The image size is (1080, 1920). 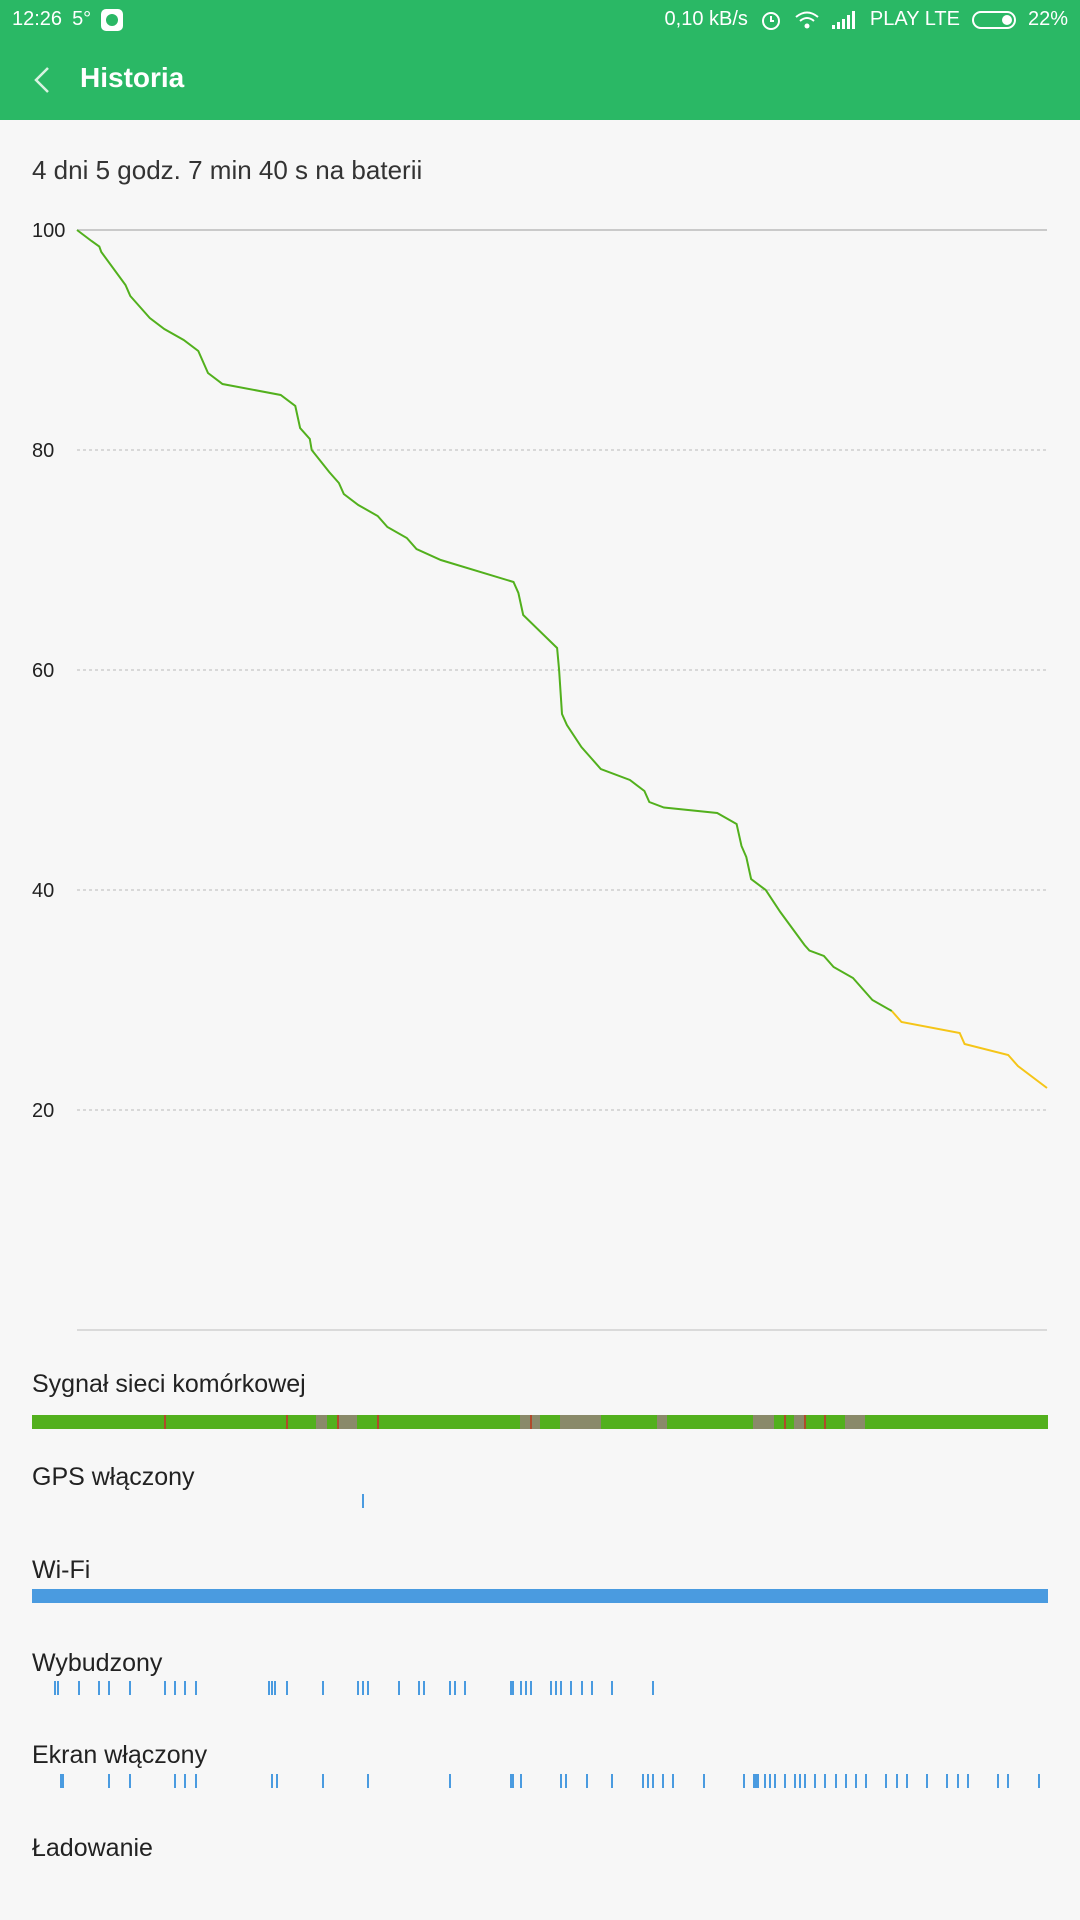 I want to click on battery-duration: 4 dni 5 godz. 7 min 40 s na baterii, so click(x=227, y=170).